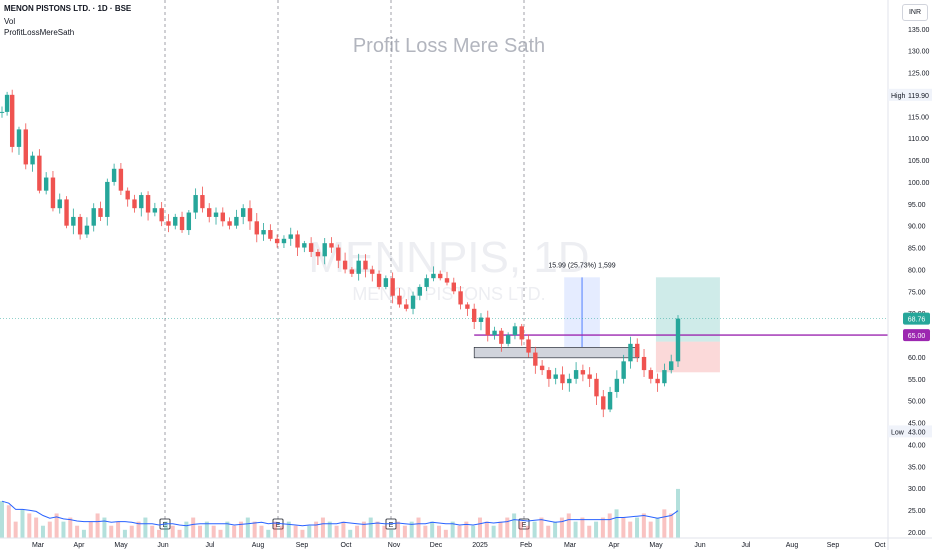 The width and height of the screenshot is (932, 555). Describe the element at coordinates (687, 309) in the screenshot. I see `target-zone` at that location.